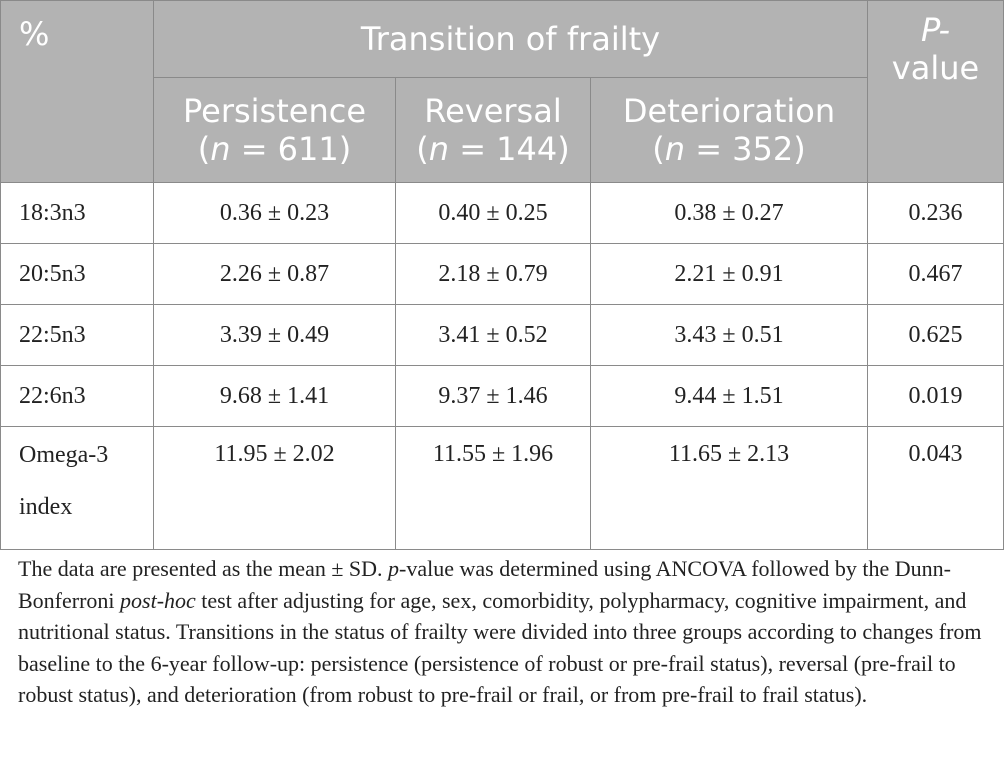  What do you see at coordinates (274, 111) in the screenshot?
I see `column-name: Persistence` at bounding box center [274, 111].